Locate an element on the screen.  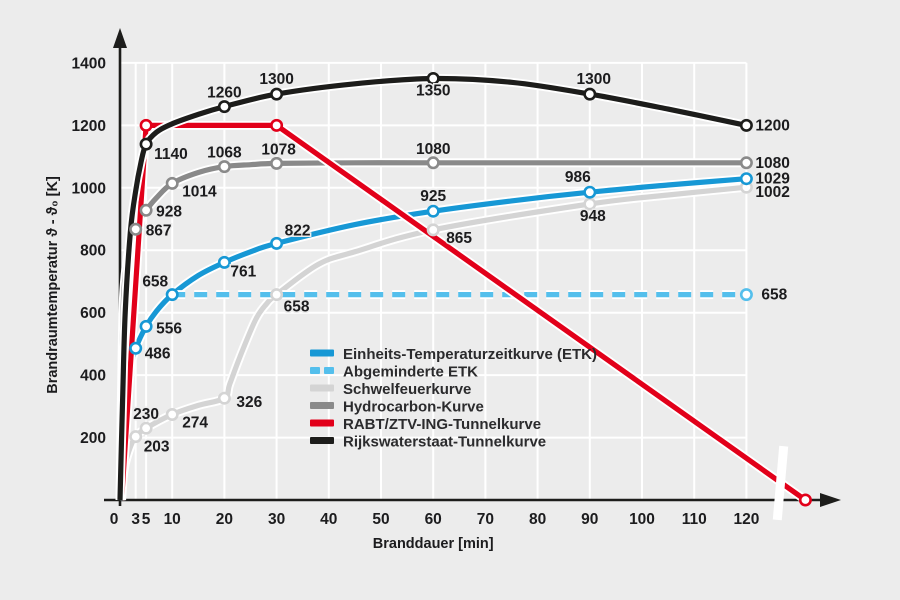
data-point-label: 1068 is located at coordinates (224, 153).